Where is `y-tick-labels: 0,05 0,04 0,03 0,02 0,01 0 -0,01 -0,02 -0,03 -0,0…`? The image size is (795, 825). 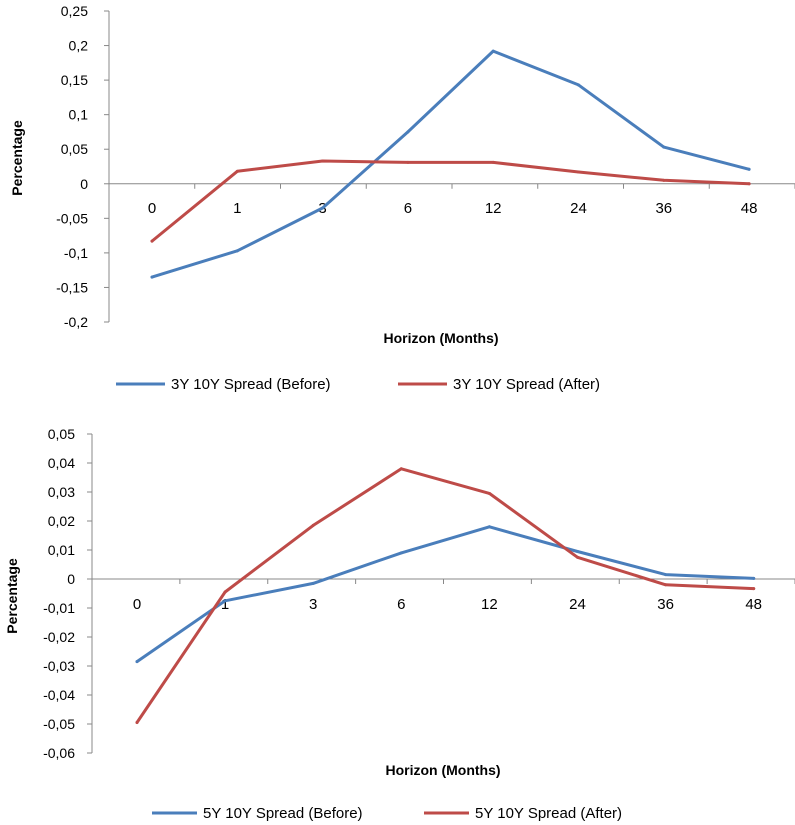 y-tick-labels: 0,05 0,04 0,03 0,02 0,01 0 -0,01 -0,02 -0,03 -0,0… is located at coordinates (59, 593).